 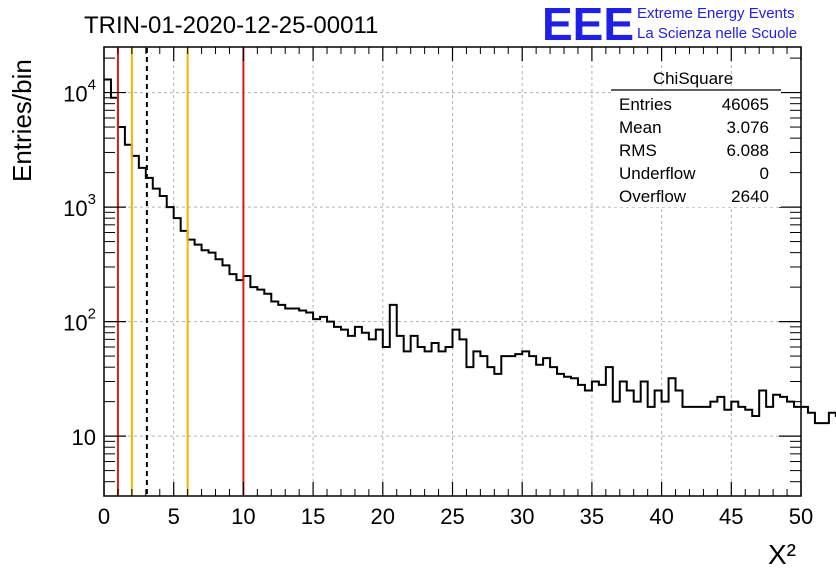 What do you see at coordinates (231, 25) in the screenshot?
I see `chart-title: TRIN-01-2020-12-25-00011` at bounding box center [231, 25].